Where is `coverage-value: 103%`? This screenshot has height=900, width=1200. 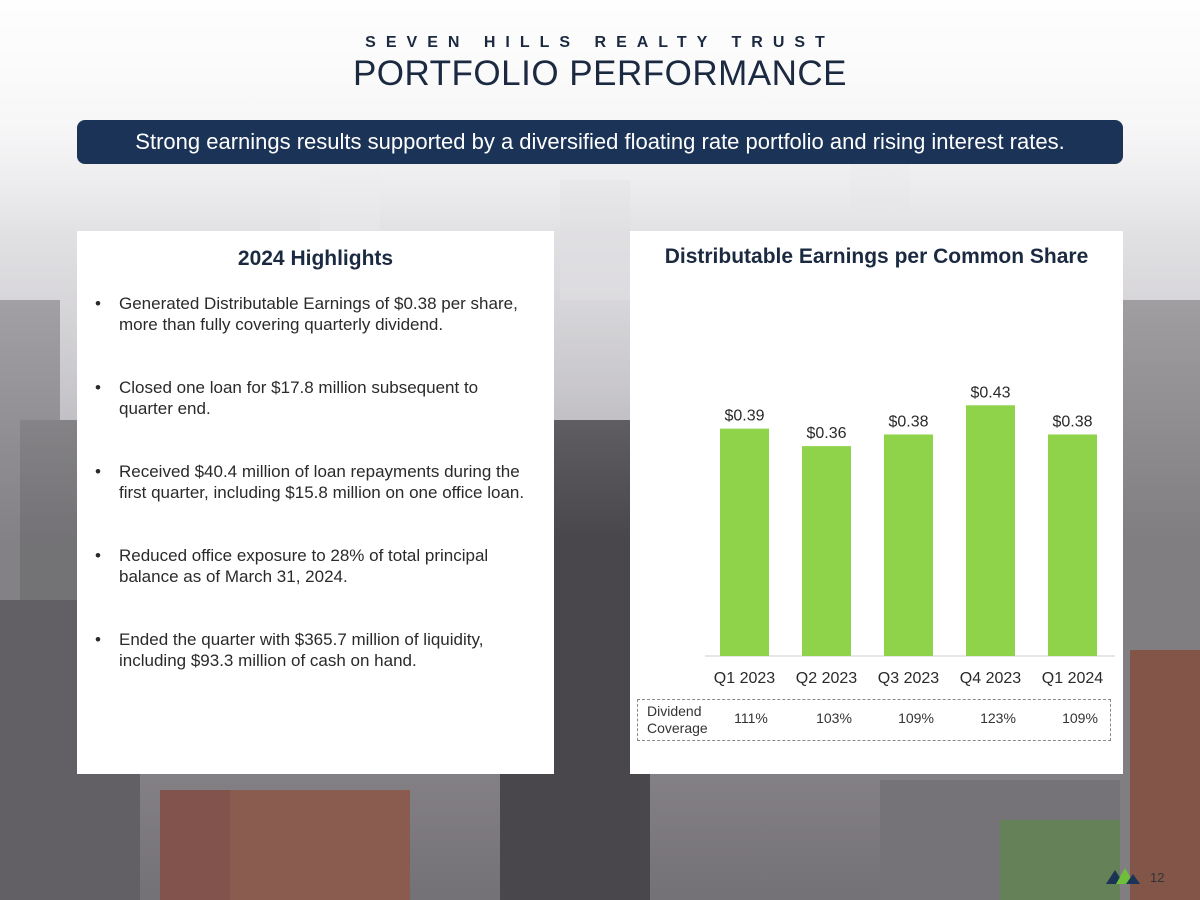 coverage-value: 103% is located at coordinates (834, 718).